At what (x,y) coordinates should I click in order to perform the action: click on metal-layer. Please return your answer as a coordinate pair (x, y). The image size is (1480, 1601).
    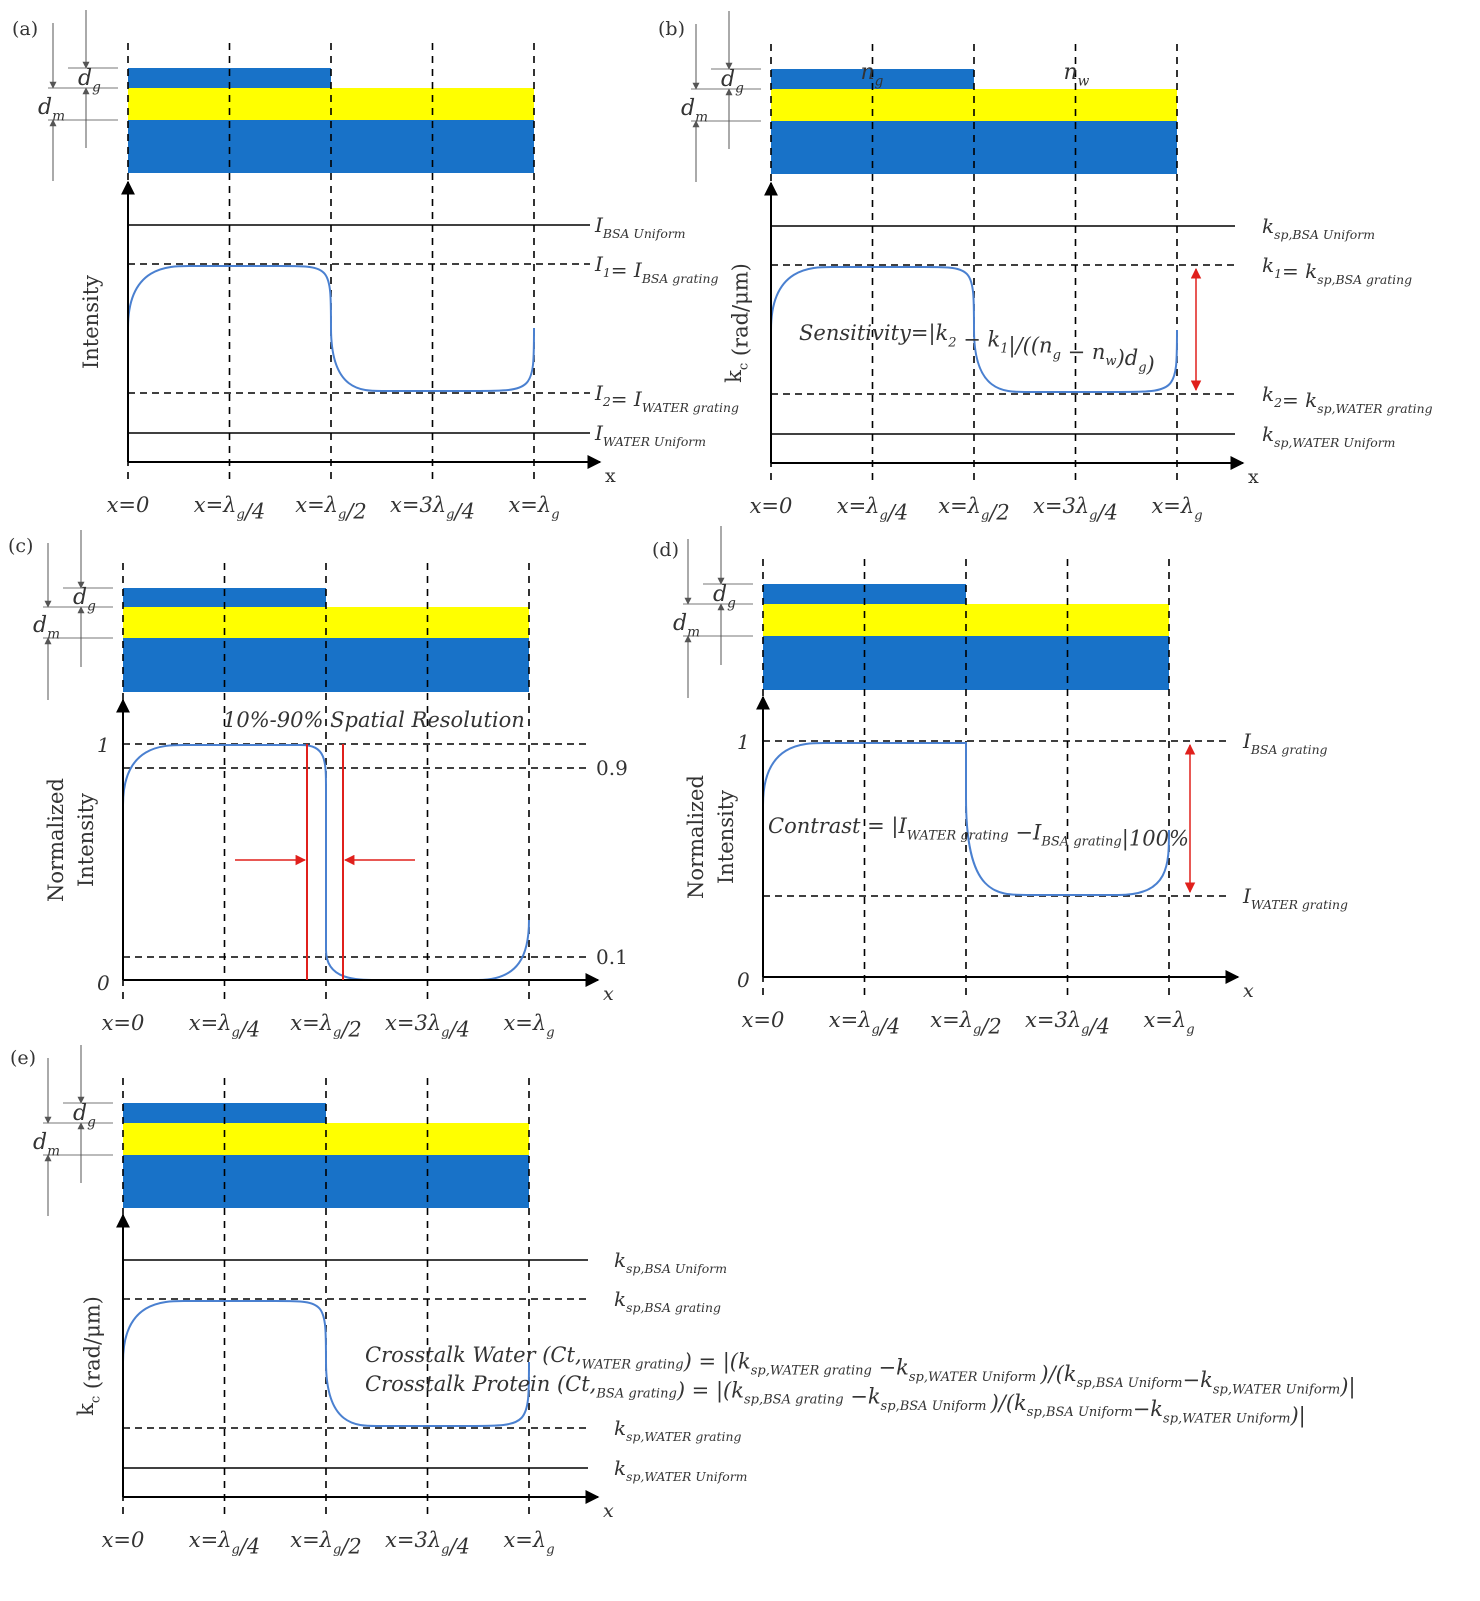
    Looking at the image, I should click on (974, 105).